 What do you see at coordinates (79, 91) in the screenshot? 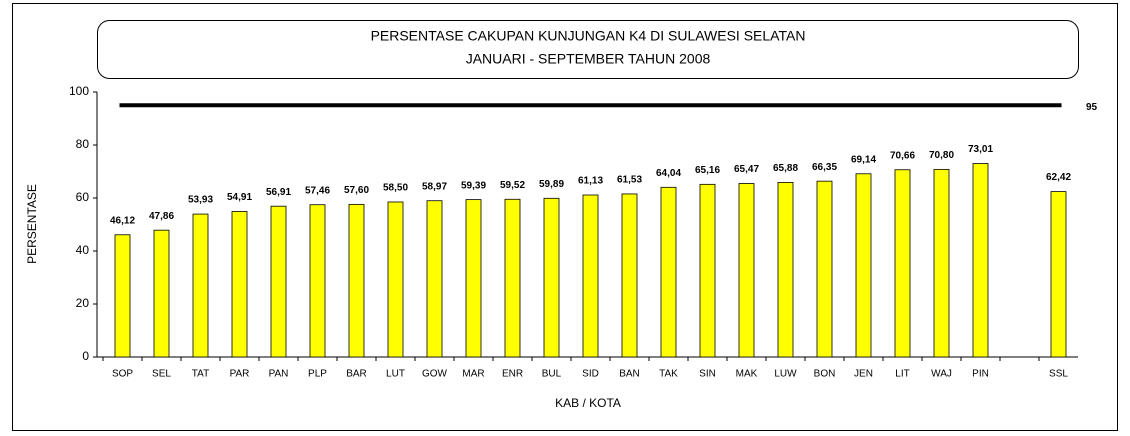
I see `y-tick-label: 100` at bounding box center [79, 91].